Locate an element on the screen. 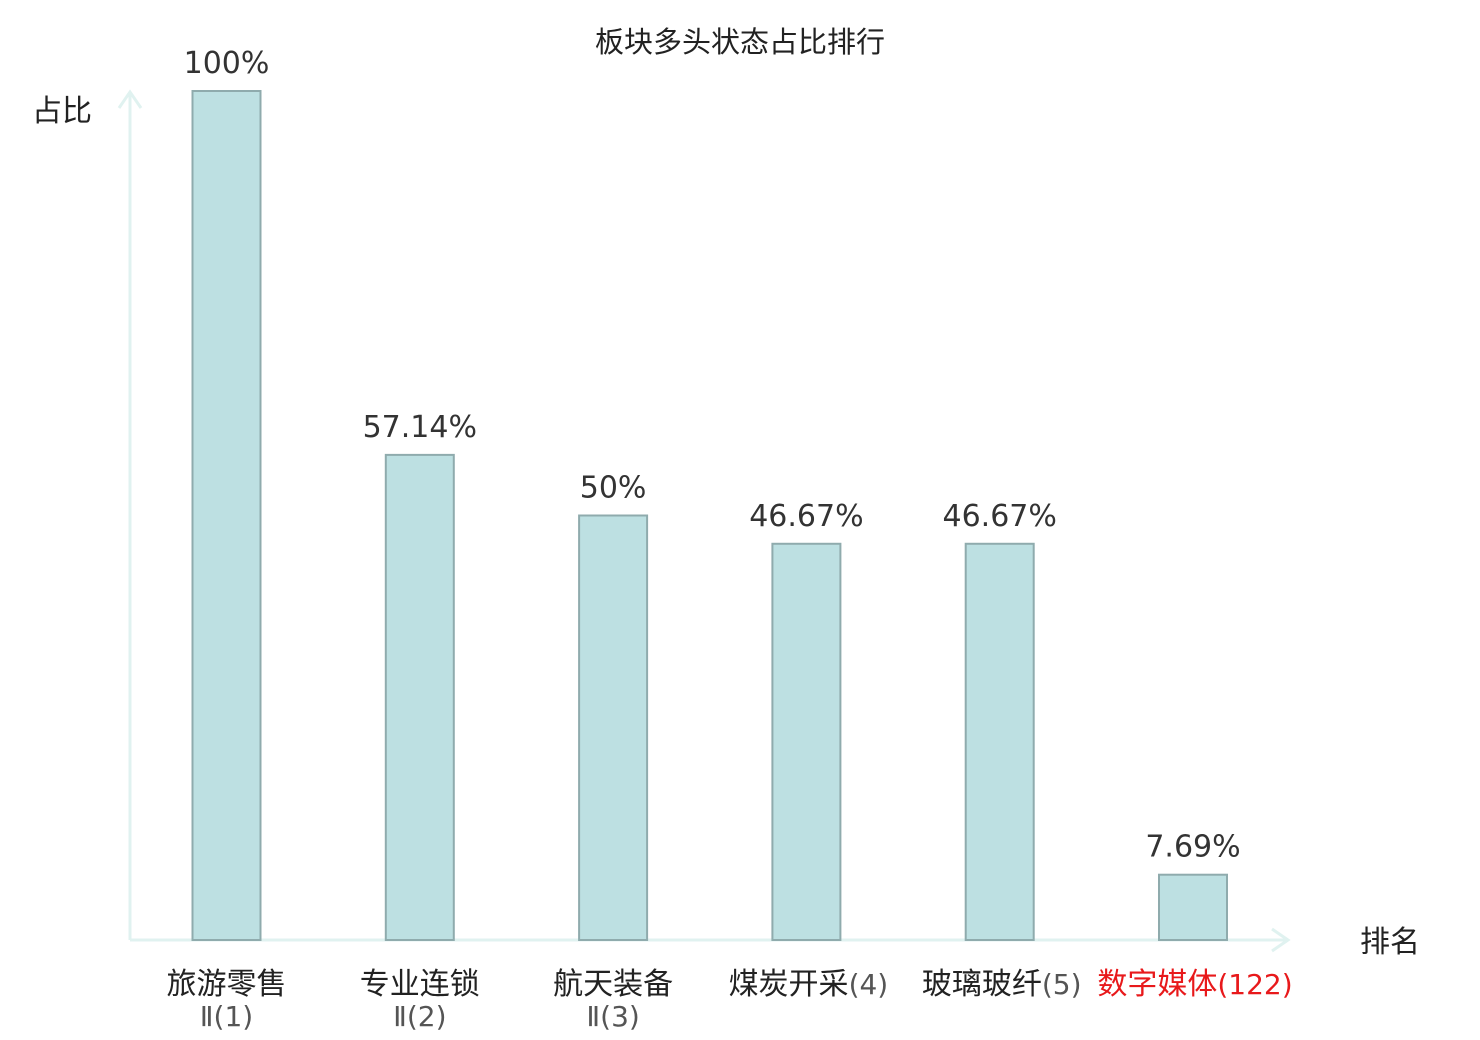 The image size is (1480, 1040). x-axis is located at coordinates (710, 940).